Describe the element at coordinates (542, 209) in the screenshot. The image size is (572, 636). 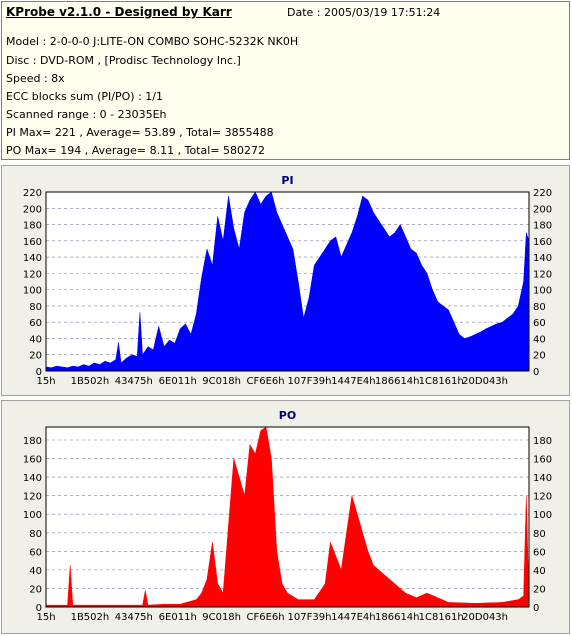
I see `pi-ytick-label-right: 200` at that location.